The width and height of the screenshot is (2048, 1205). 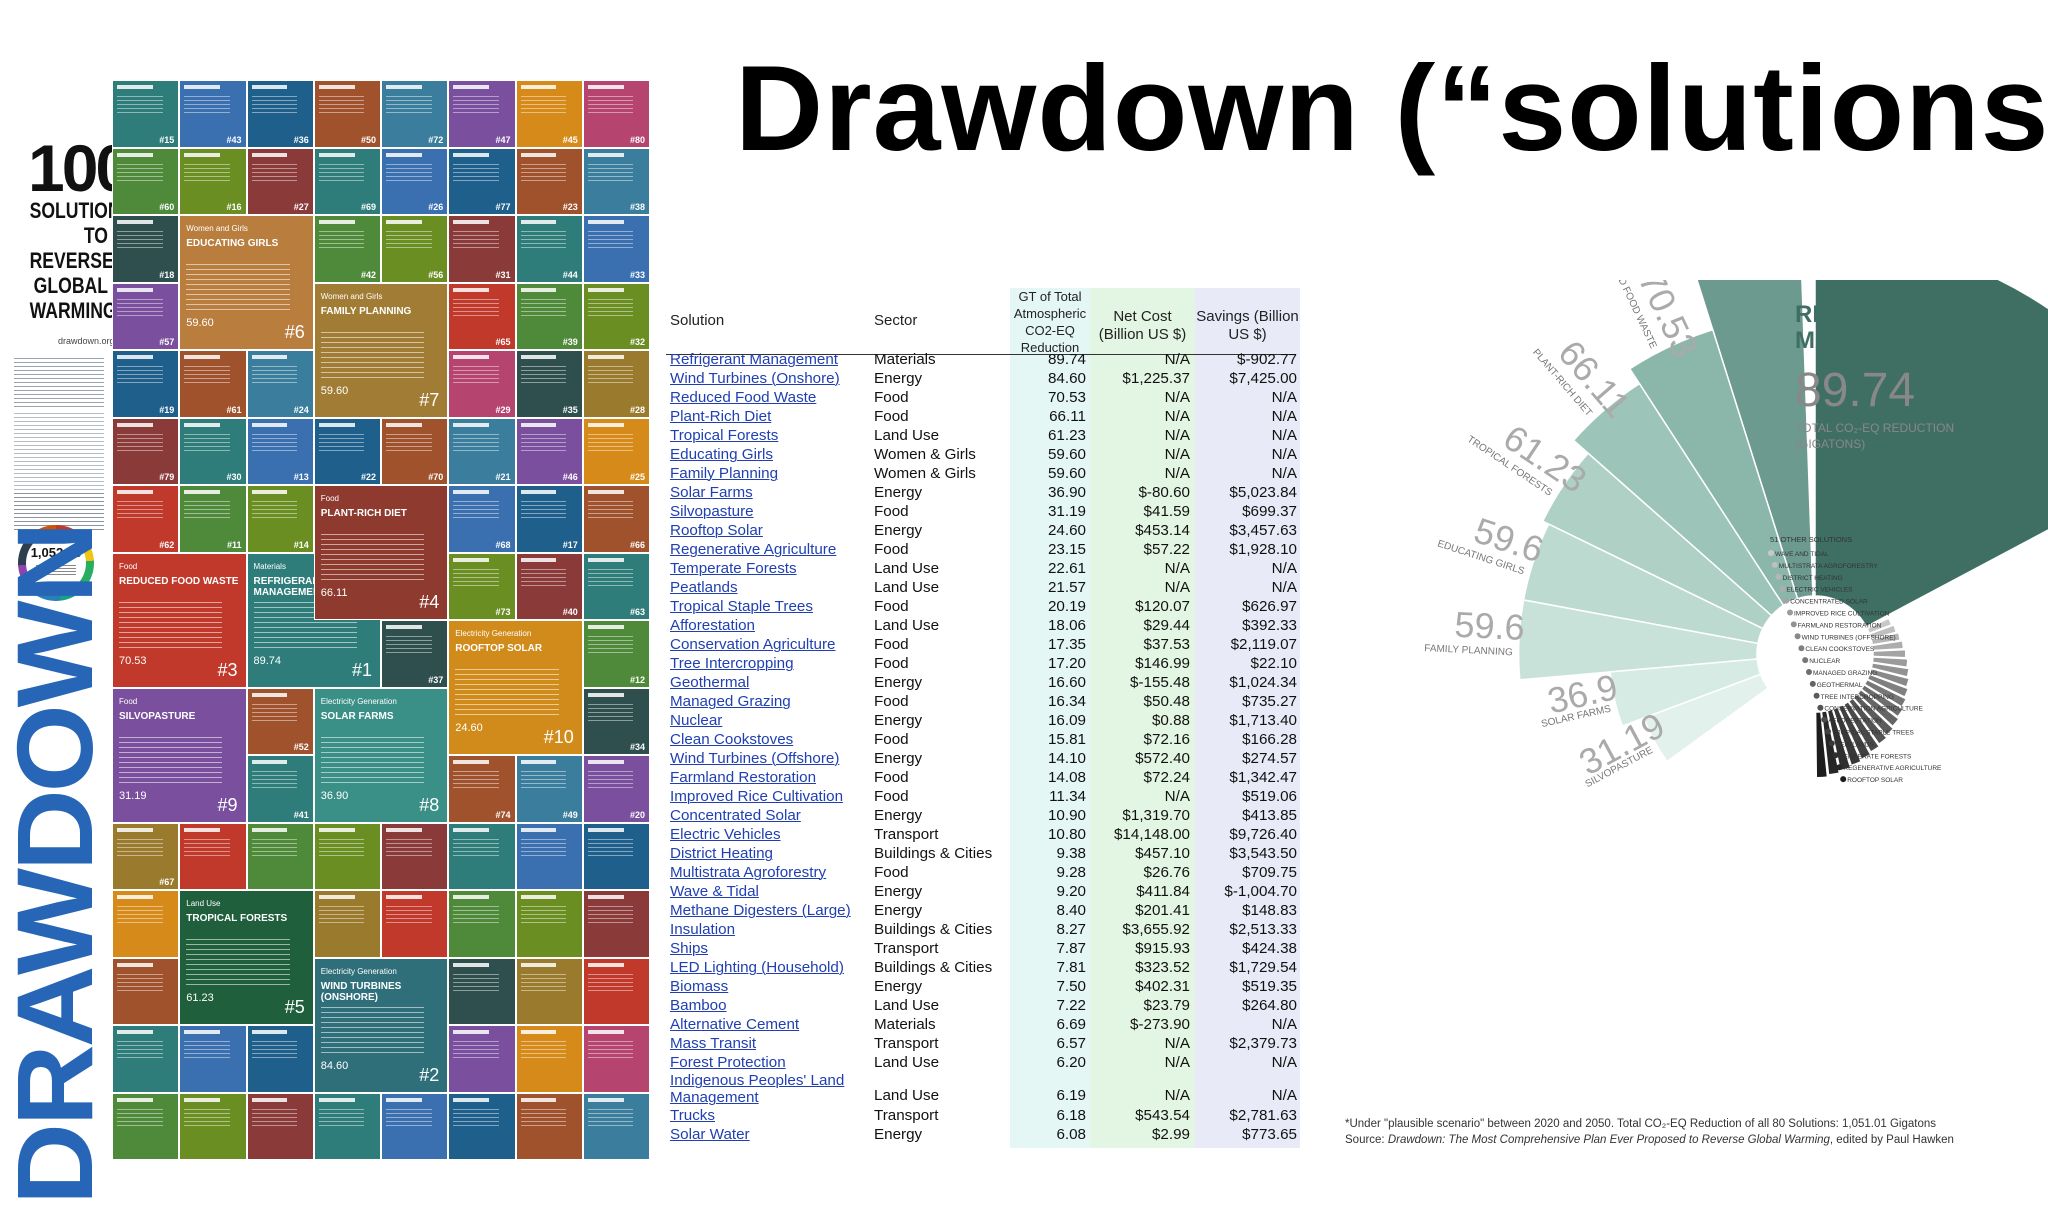 I want to click on solution-tile: #32, so click(x=616, y=316).